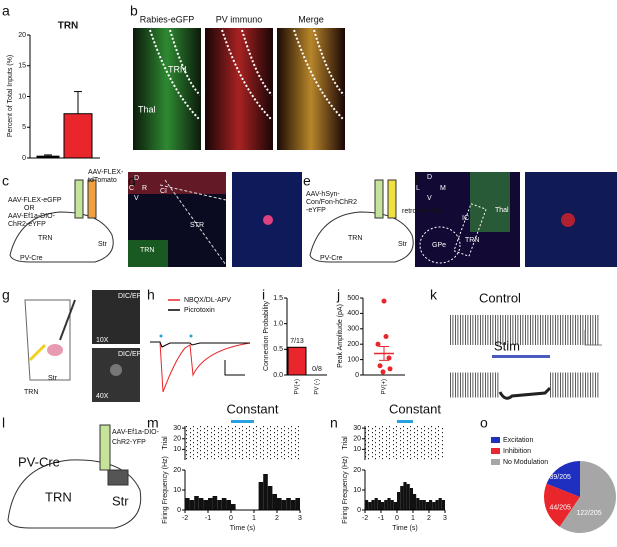  What do you see at coordinates (153, 423) in the screenshot?
I see `panel-letter: m` at bounding box center [153, 423].